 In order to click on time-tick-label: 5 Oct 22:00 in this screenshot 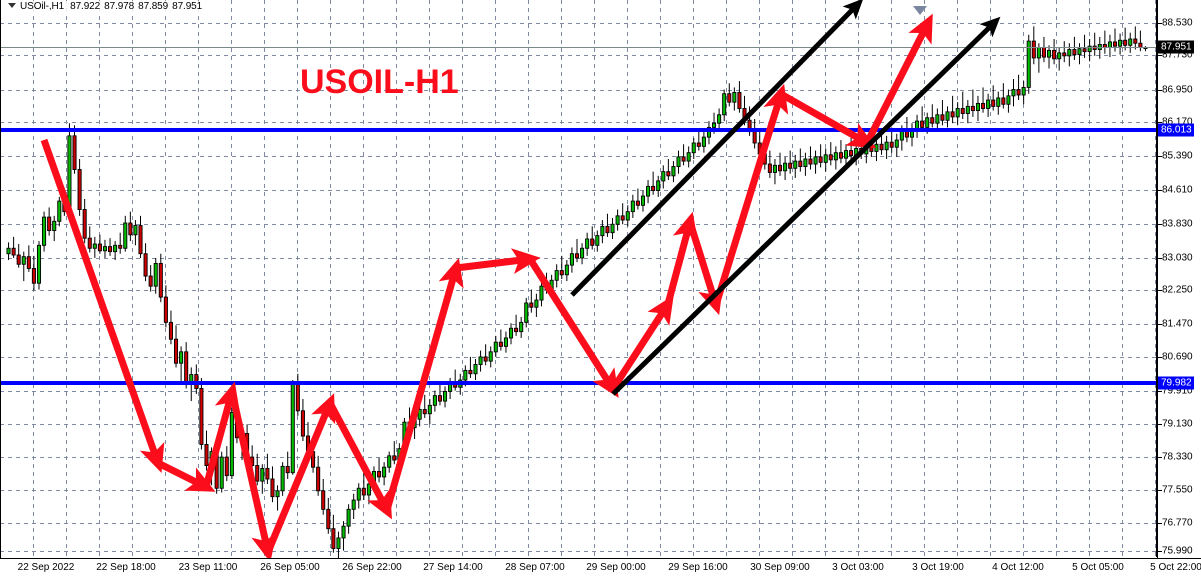, I will do `click(1175, 567)`.